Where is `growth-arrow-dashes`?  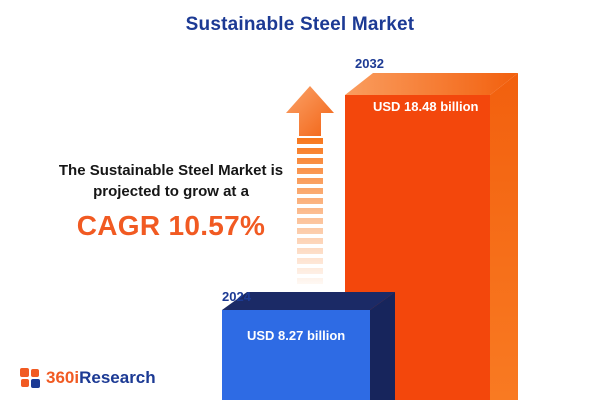 growth-arrow-dashes is located at coordinates (310, 211).